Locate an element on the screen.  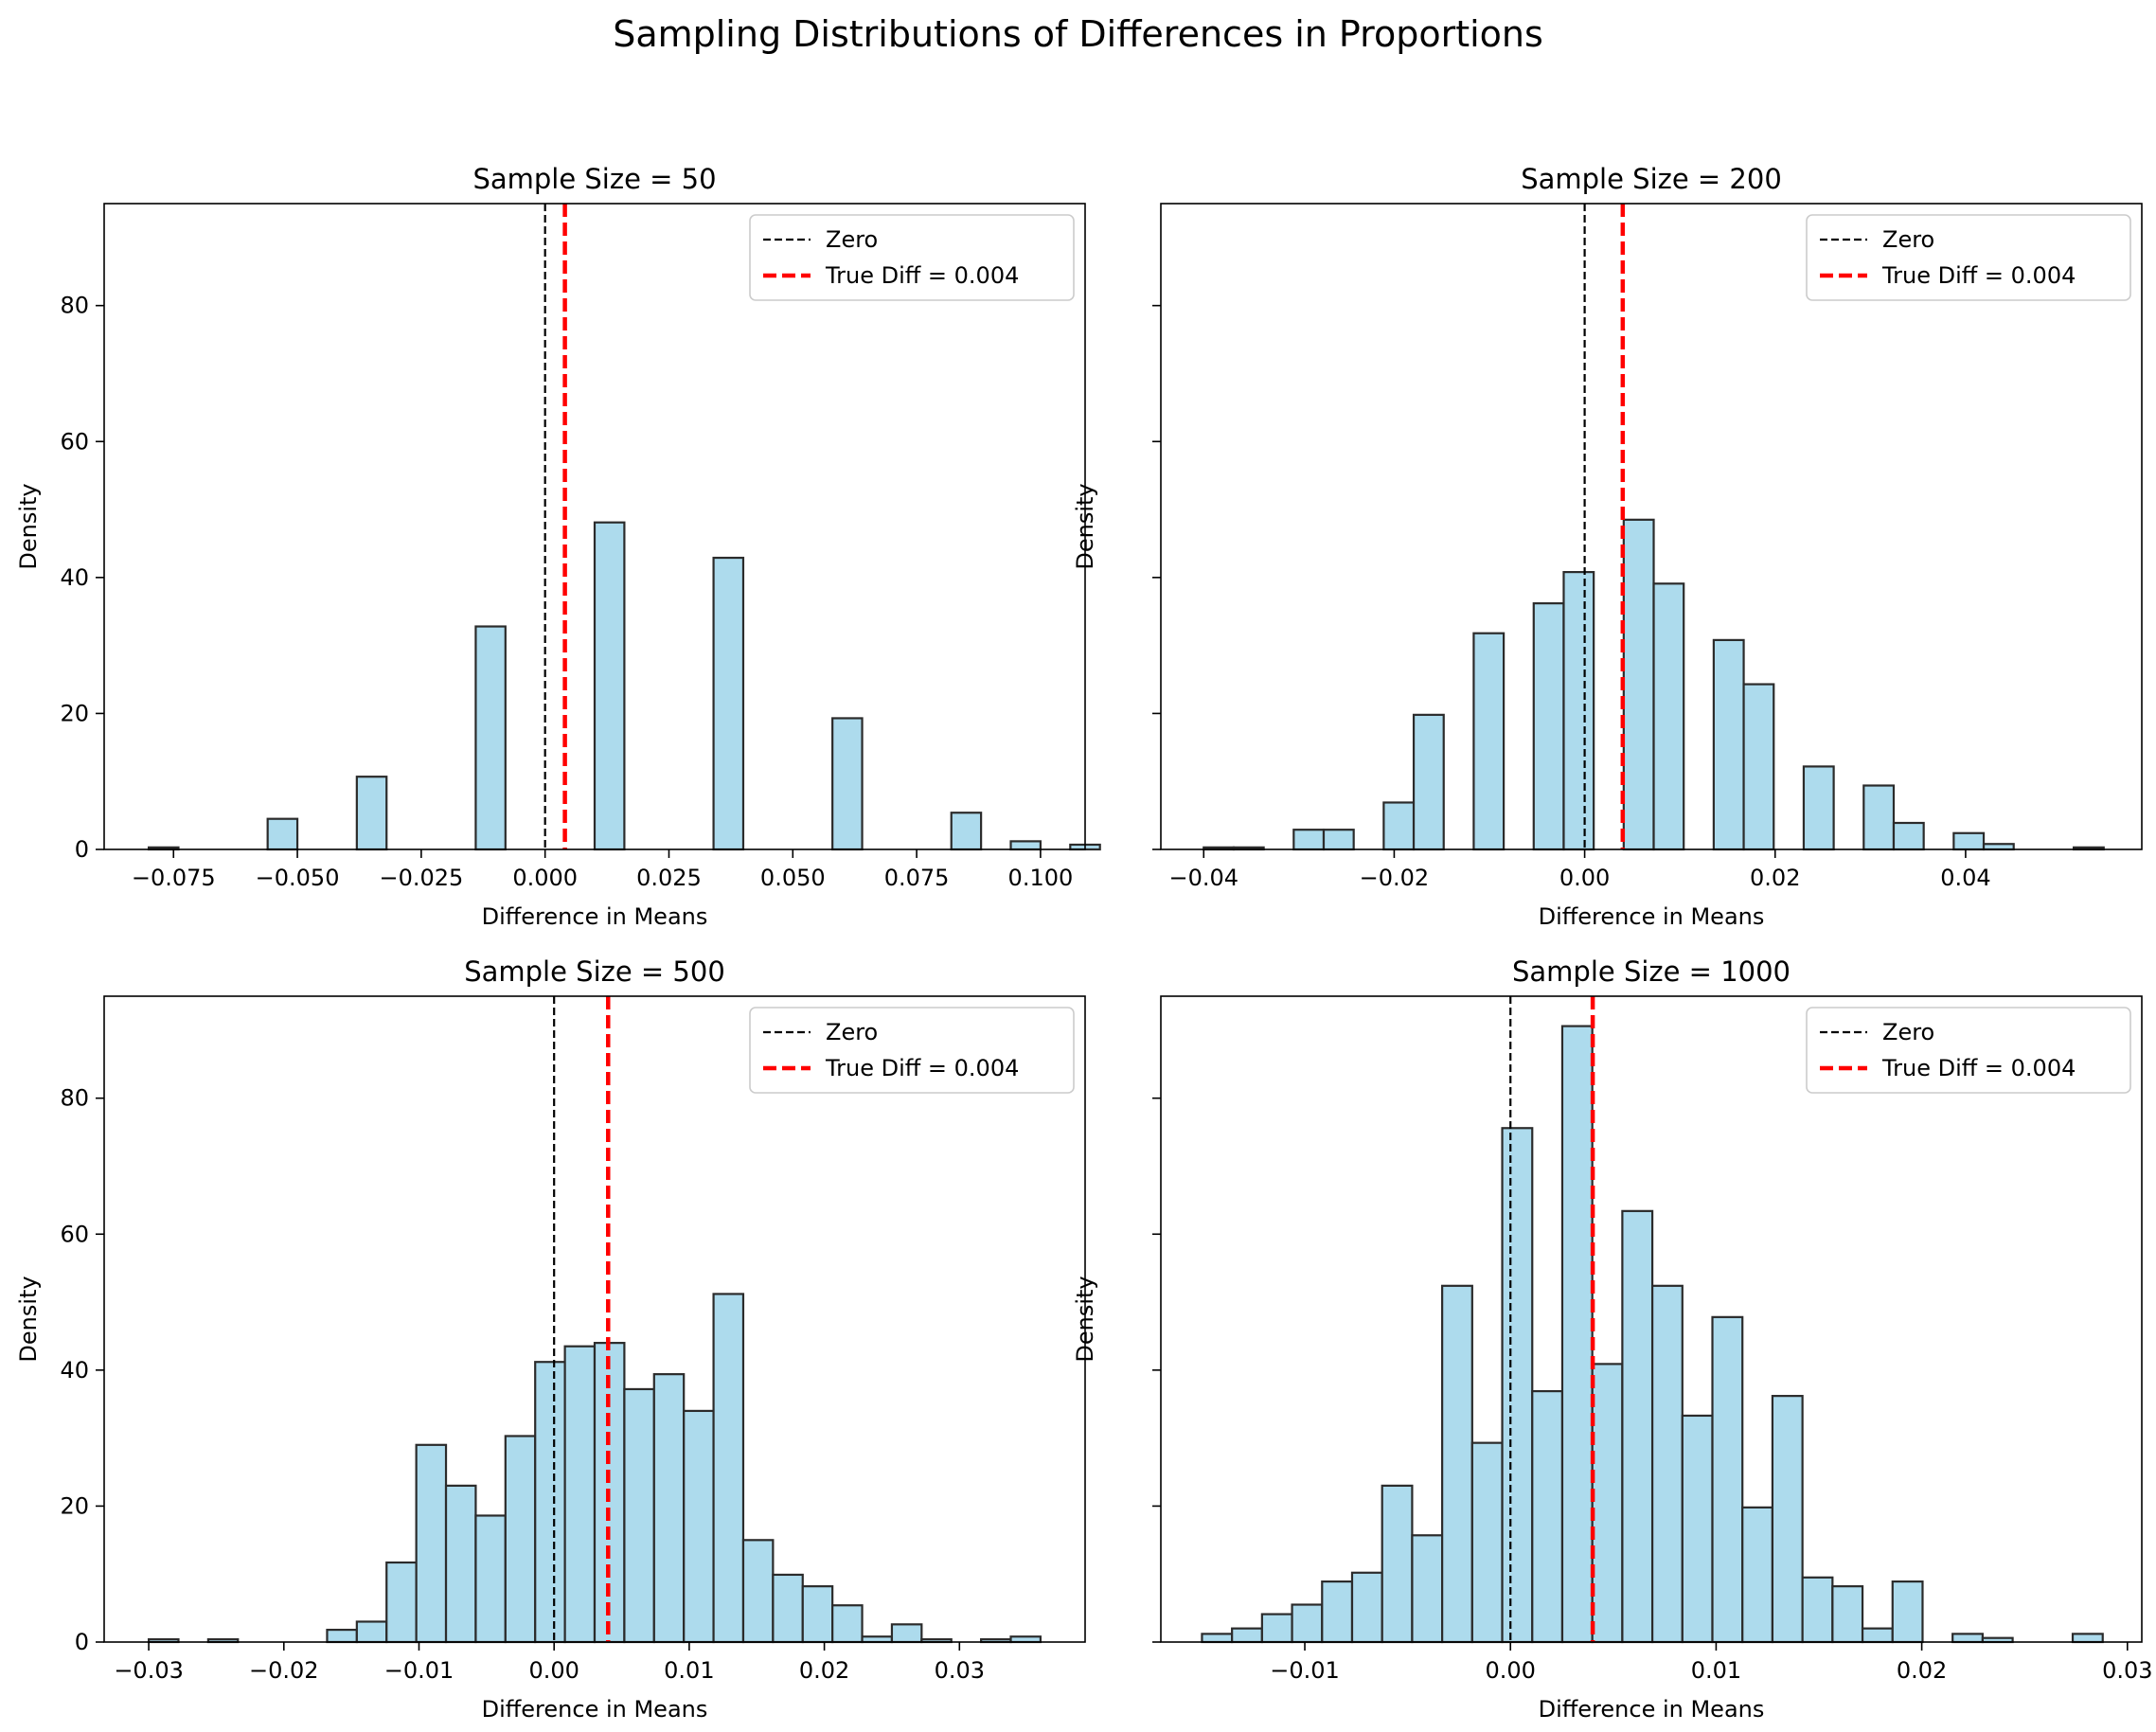
x-tick-label: 0.025 is located at coordinates (669, 878).